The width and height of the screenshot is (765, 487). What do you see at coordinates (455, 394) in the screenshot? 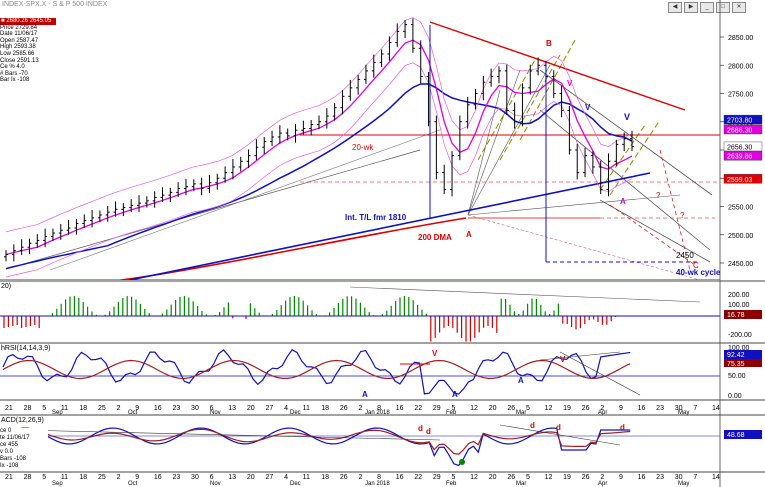
I see `rsi-label-A2: A` at bounding box center [455, 394].